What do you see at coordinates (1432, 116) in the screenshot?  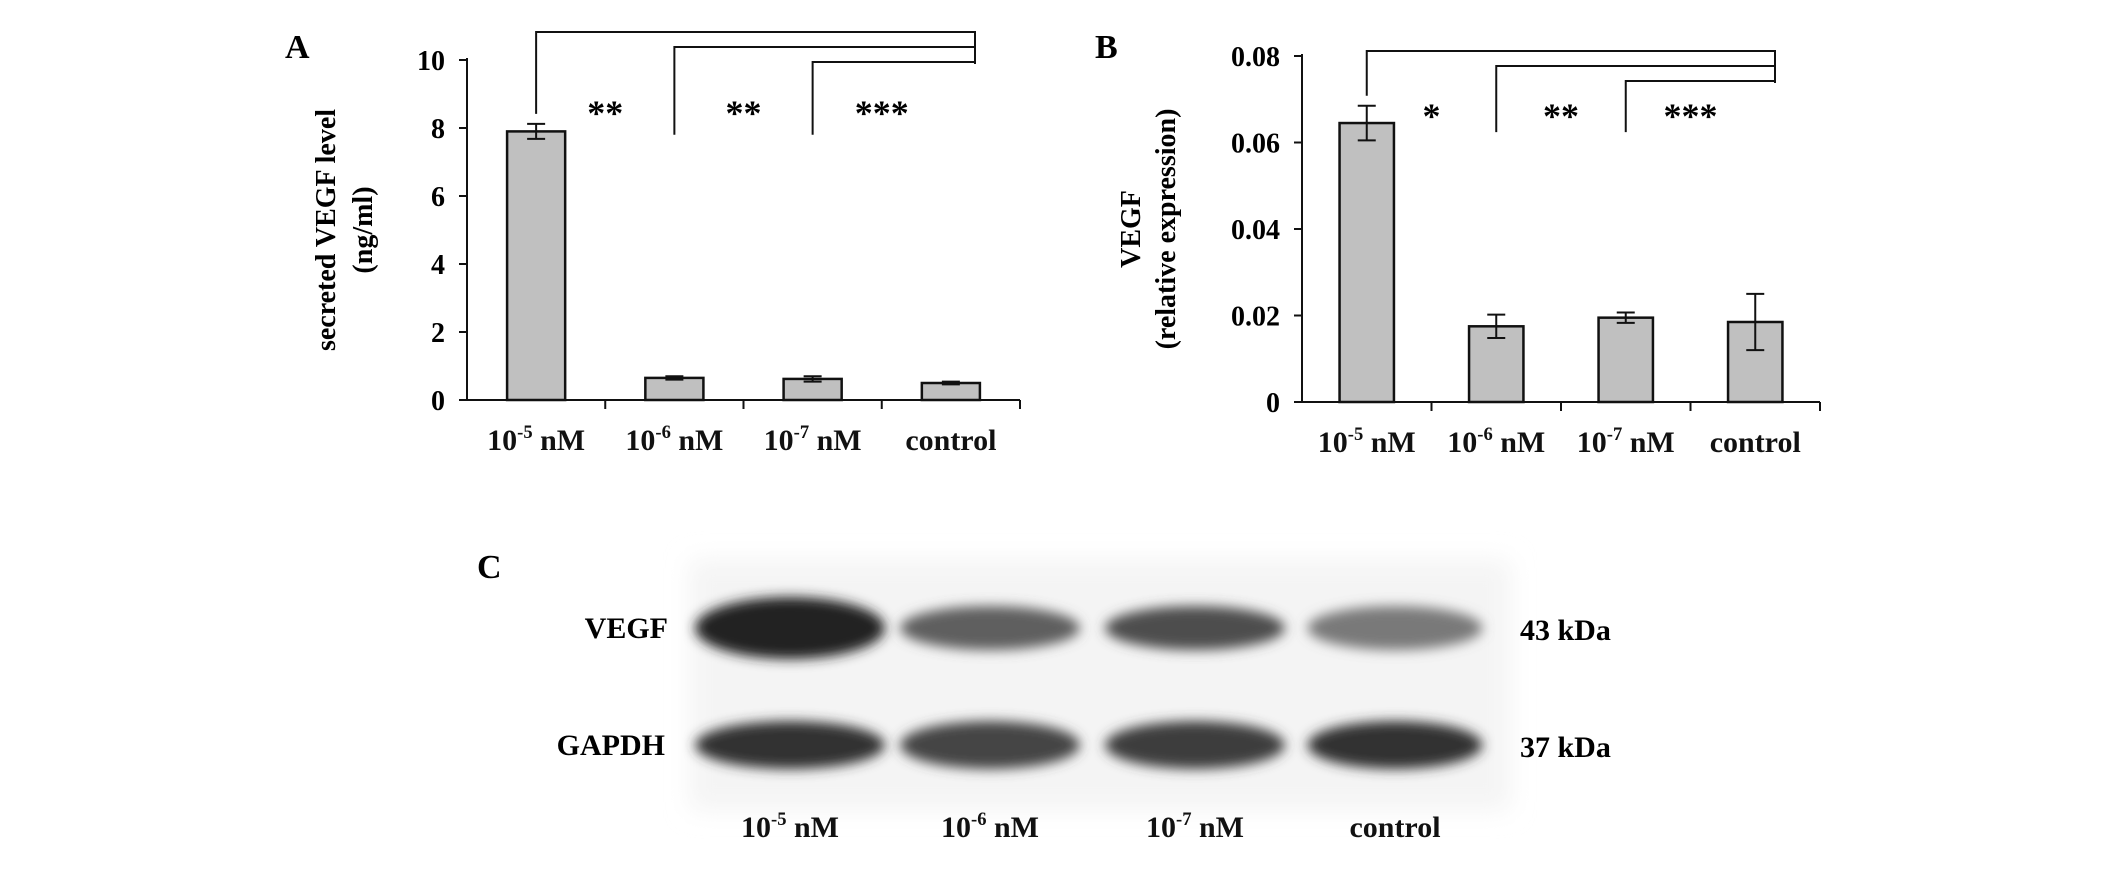 I see `significance-label: *` at bounding box center [1432, 116].